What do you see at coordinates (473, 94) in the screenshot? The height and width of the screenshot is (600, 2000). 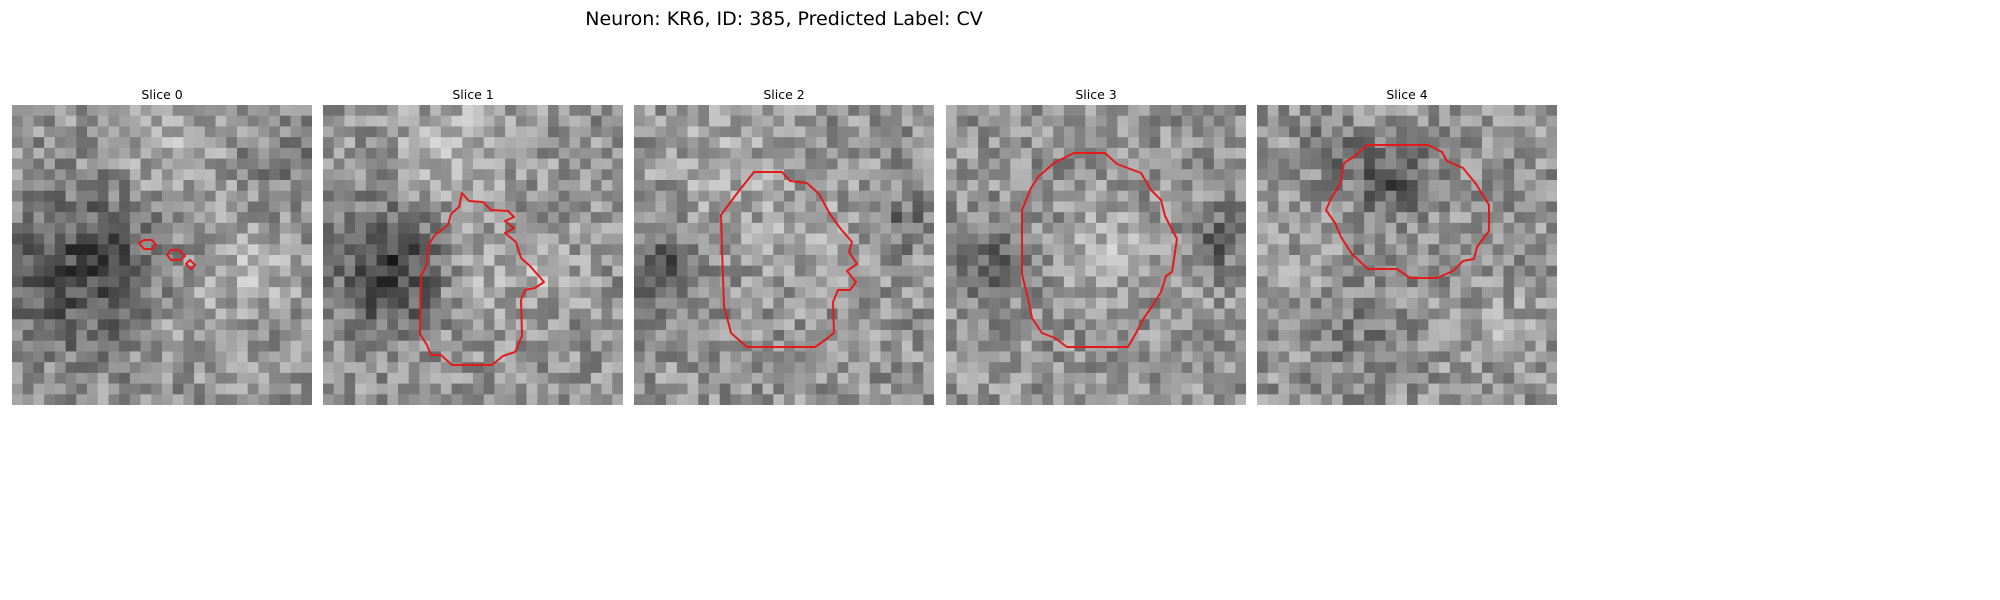 I see `slice-title-1: Slice 1` at bounding box center [473, 94].